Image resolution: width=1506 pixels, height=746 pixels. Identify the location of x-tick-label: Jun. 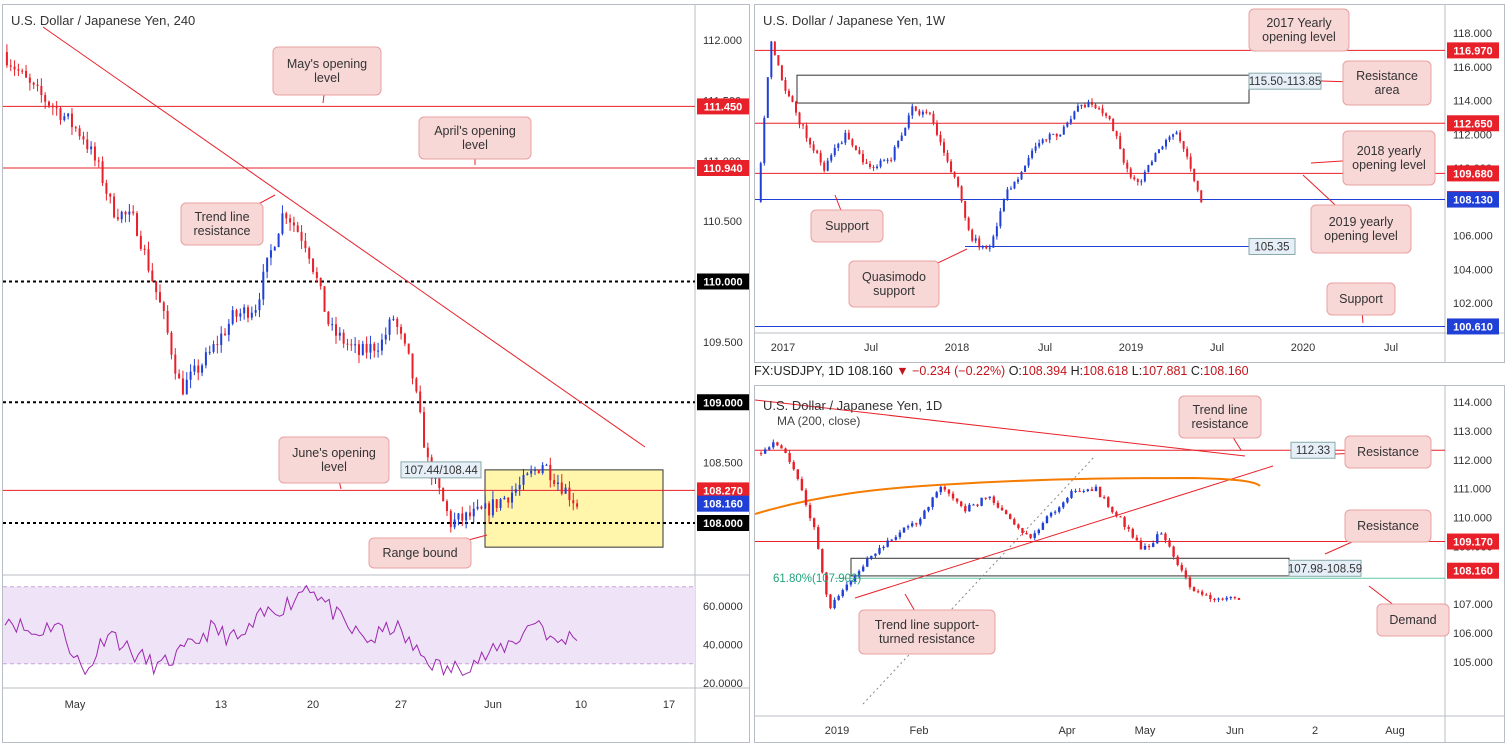
(493, 705).